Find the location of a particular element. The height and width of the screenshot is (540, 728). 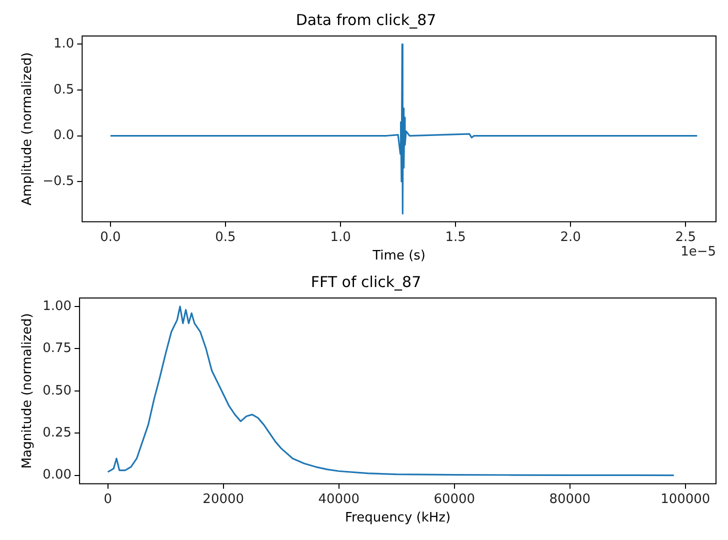

x-tick-label: 60000 is located at coordinates (455, 499).